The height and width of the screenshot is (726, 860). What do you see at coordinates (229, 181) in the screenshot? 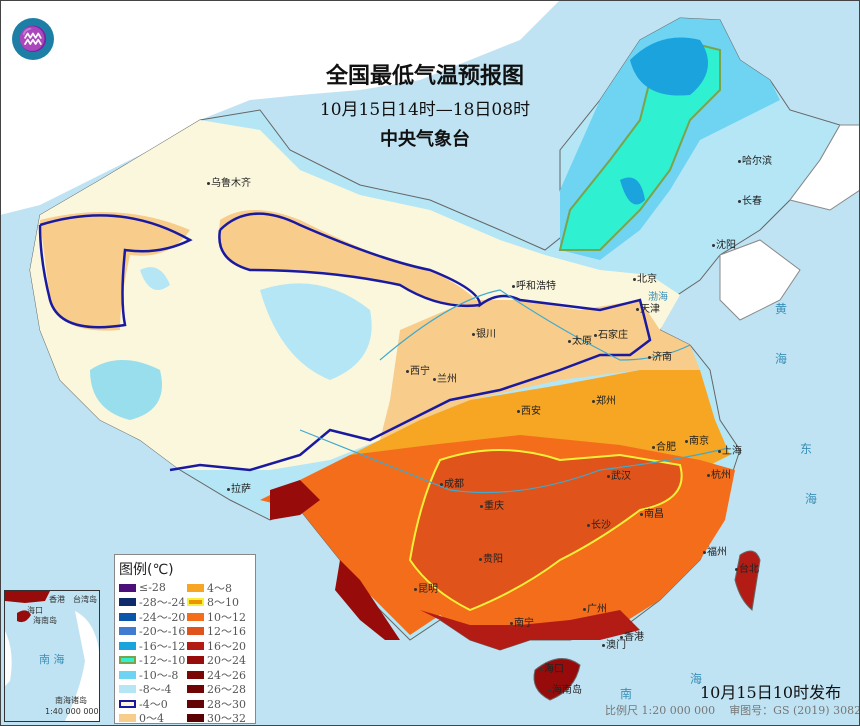
I see `city-label: 乌鲁木齐` at bounding box center [229, 181].